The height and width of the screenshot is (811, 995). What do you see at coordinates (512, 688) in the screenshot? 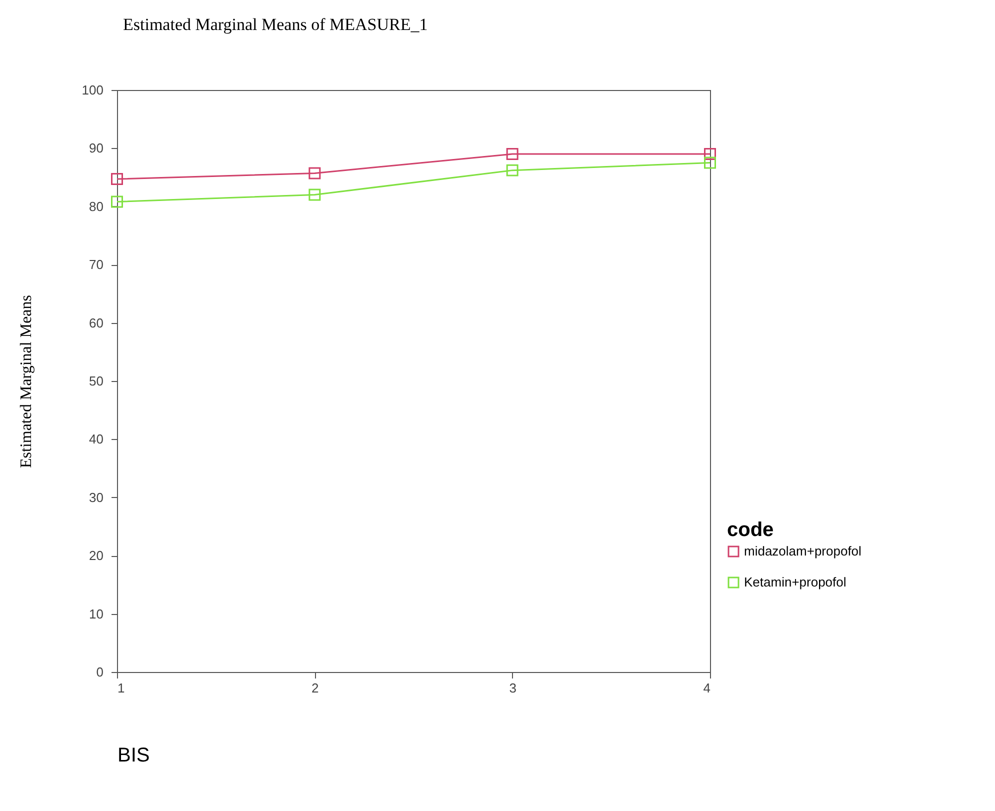
I see `x-tick-label: 3` at bounding box center [512, 688].